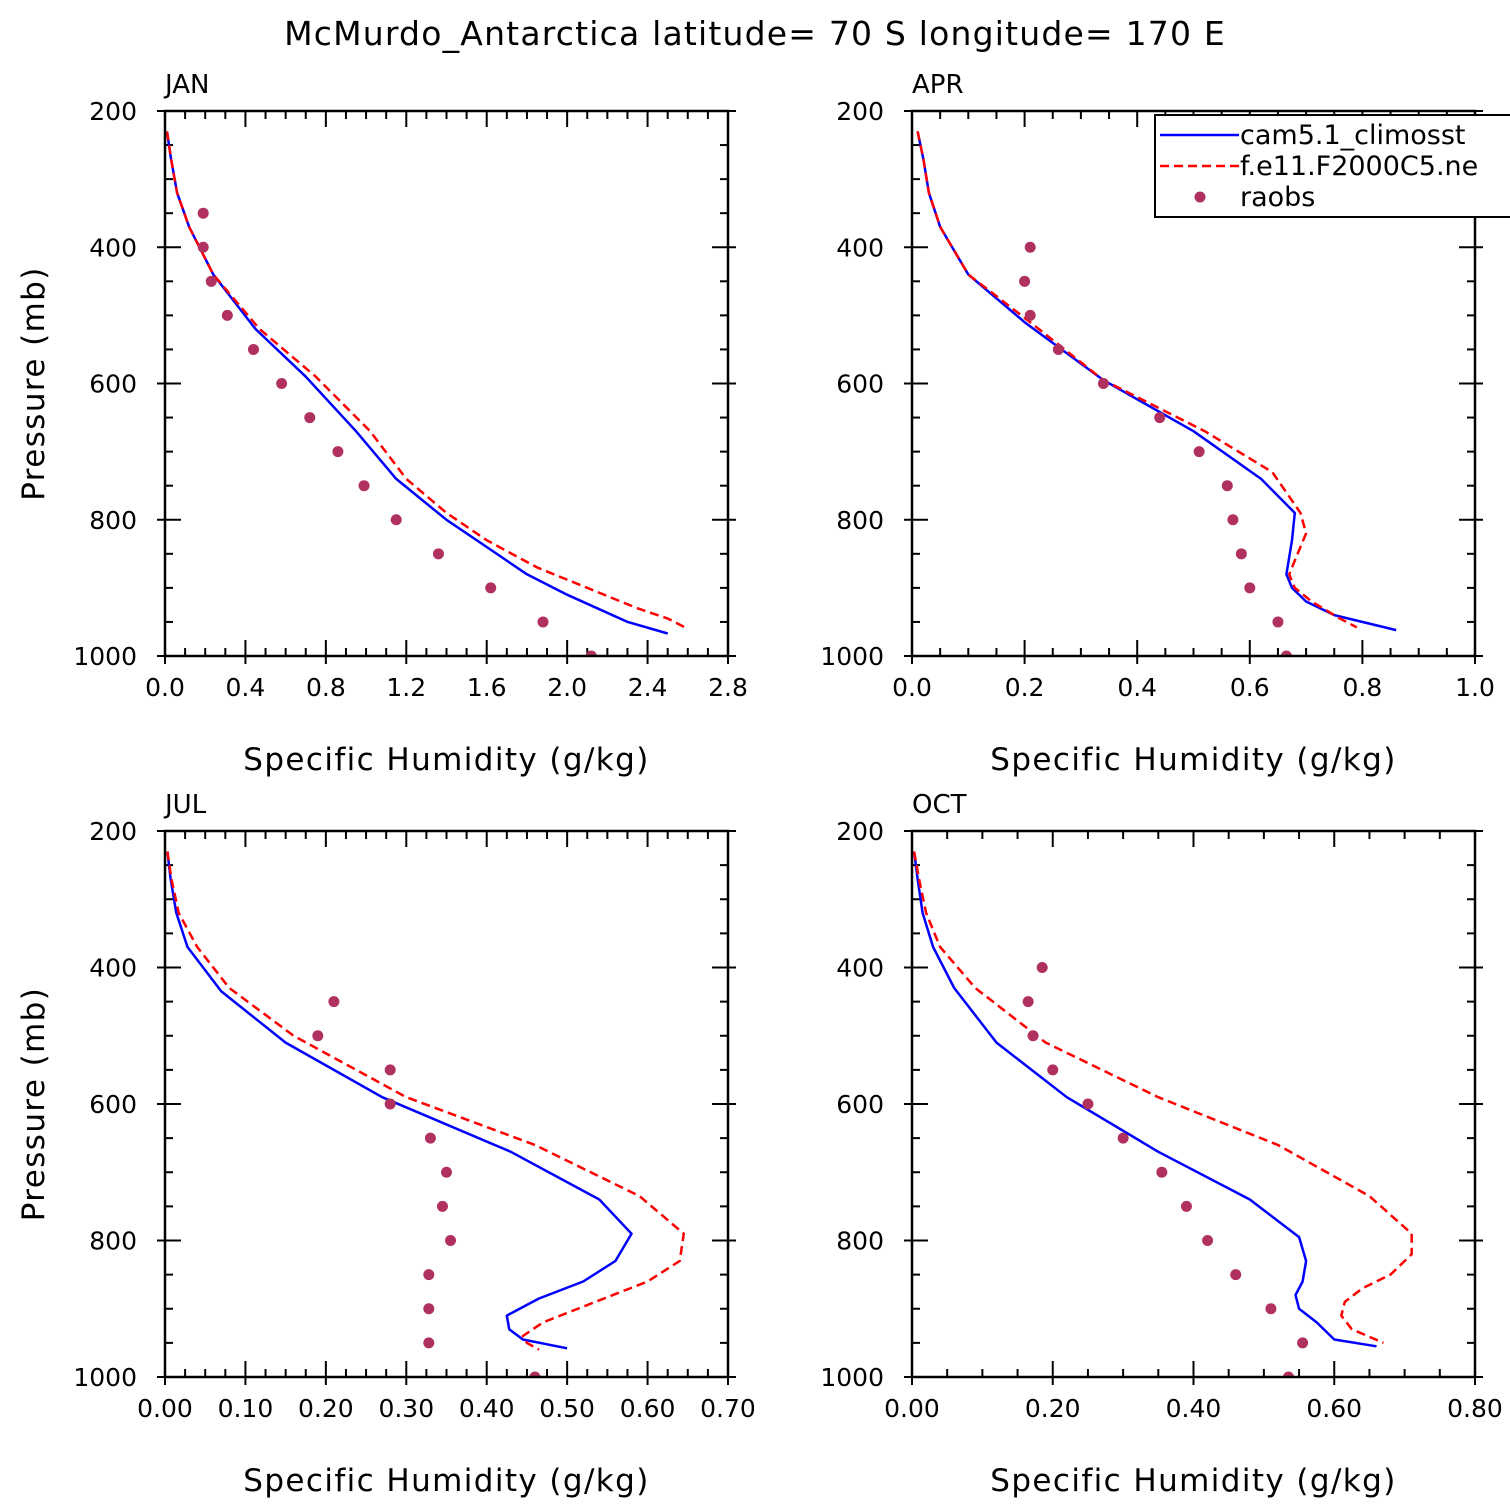 This screenshot has height=1510, width=1510. I want to click on panel-title: OCT, so click(939, 805).